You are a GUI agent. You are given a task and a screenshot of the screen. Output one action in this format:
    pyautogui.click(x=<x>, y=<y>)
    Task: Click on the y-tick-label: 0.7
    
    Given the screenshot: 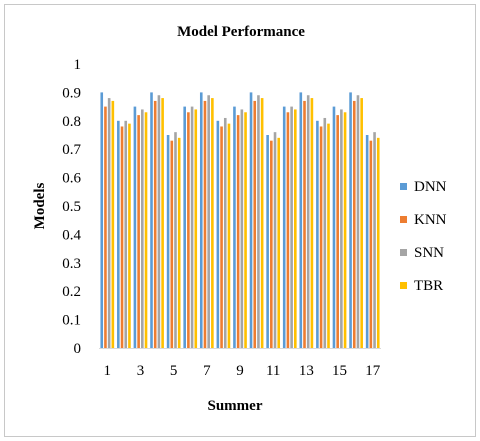 What is the action you would take?
    pyautogui.click(x=71, y=150)
    